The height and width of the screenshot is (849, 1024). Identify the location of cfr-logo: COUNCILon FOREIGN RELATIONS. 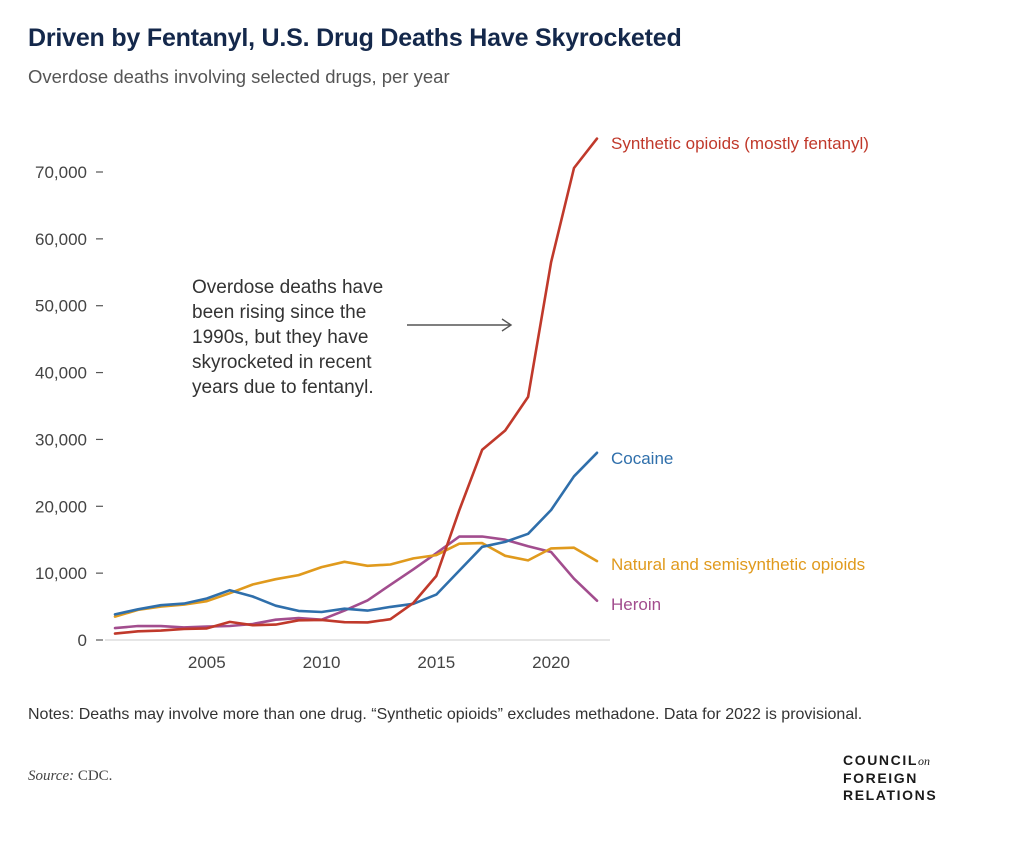
(890, 778).